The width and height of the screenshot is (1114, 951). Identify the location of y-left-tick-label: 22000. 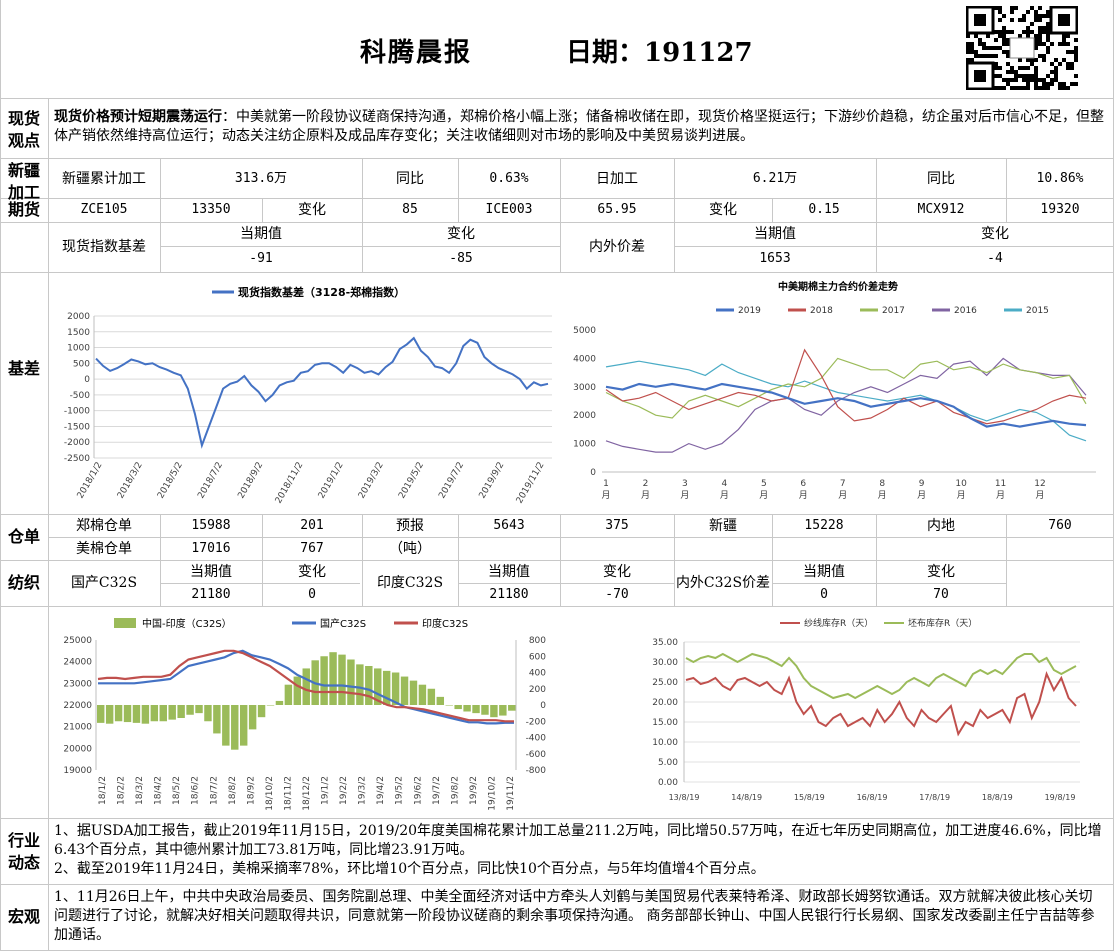
(77, 706).